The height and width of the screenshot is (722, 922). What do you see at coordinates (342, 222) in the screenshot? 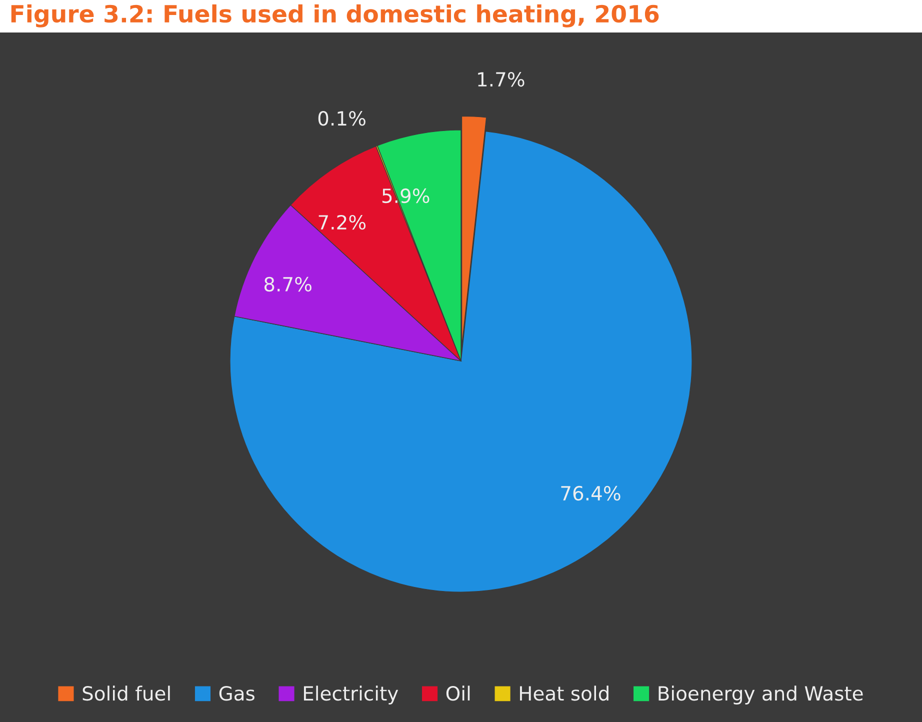
I see `data-label: 7.2%` at bounding box center [342, 222].